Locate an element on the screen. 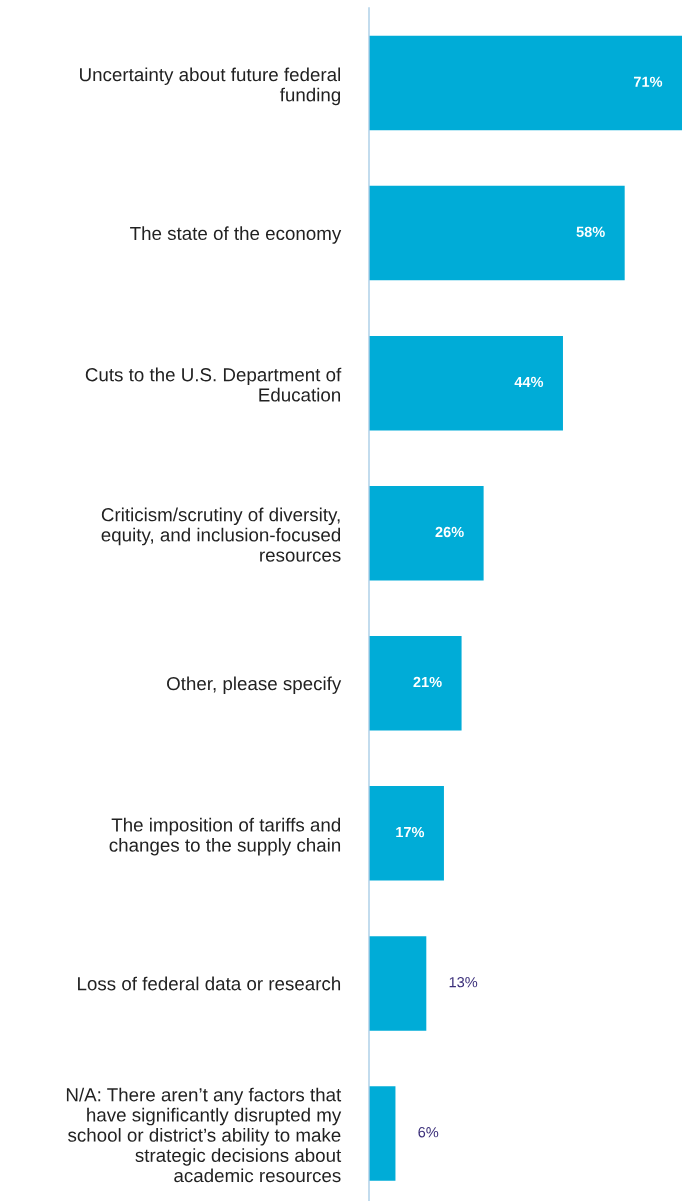 The width and height of the screenshot is (682, 1201). y-tick-label: Loss of federal data or research is located at coordinates (209, 983).